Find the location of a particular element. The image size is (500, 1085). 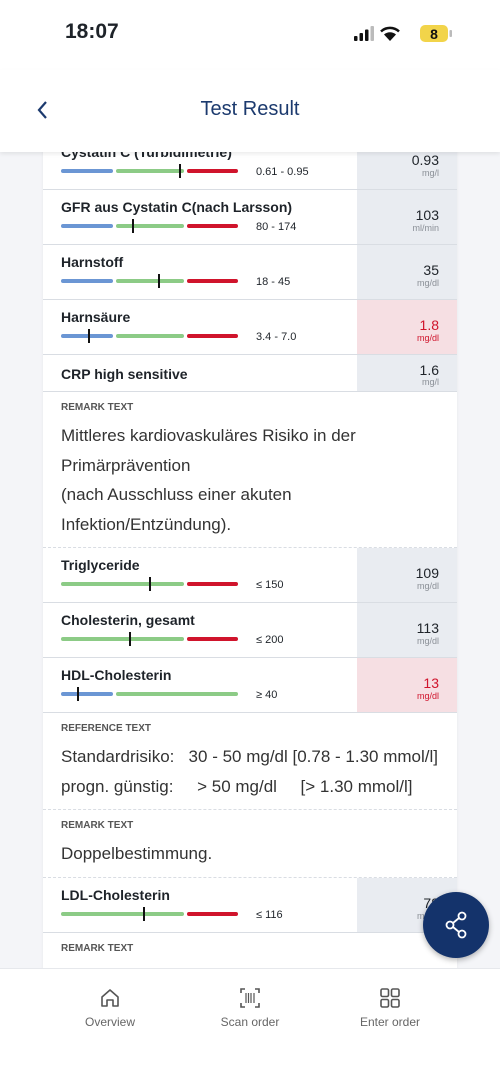

value-cell: 103 ml/min is located at coordinates (407, 217).